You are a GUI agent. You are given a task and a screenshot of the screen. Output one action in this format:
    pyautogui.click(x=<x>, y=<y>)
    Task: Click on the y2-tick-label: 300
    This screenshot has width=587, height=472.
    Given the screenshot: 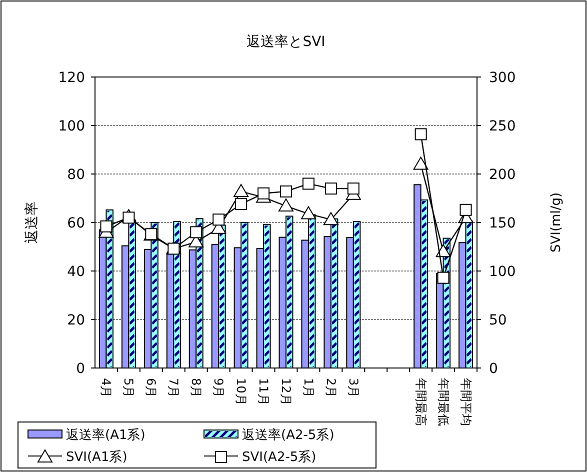 What is the action you would take?
    pyautogui.click(x=502, y=78)
    